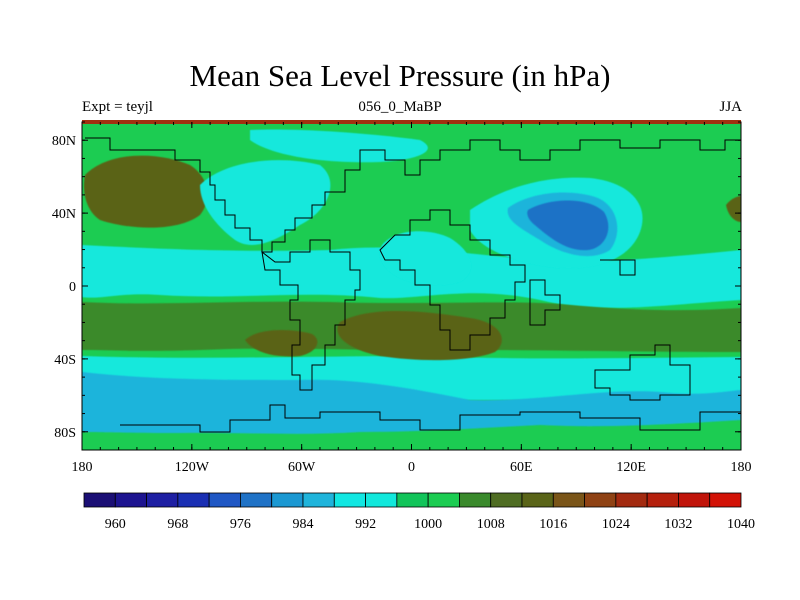 The width and height of the screenshot is (800, 600). I want to click on colorbar-label: 1008, so click(491, 524).